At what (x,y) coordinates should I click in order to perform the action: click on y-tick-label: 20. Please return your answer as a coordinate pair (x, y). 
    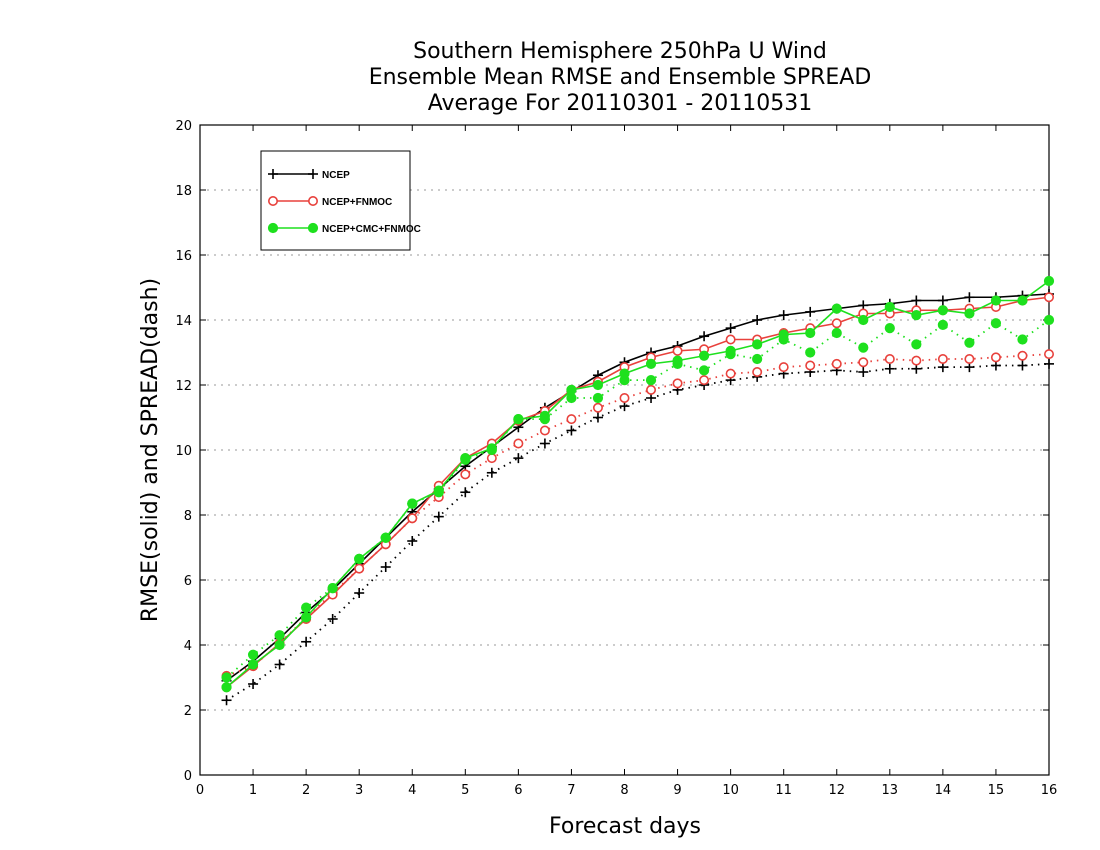
    Looking at the image, I should click on (183, 126).